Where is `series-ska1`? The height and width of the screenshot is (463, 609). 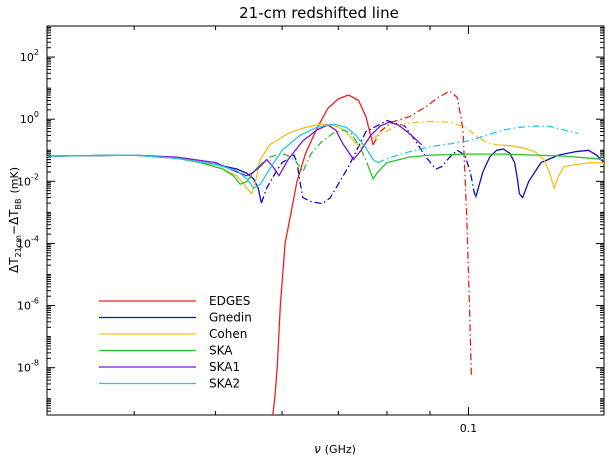
series-ska1 is located at coordinates (235, 149).